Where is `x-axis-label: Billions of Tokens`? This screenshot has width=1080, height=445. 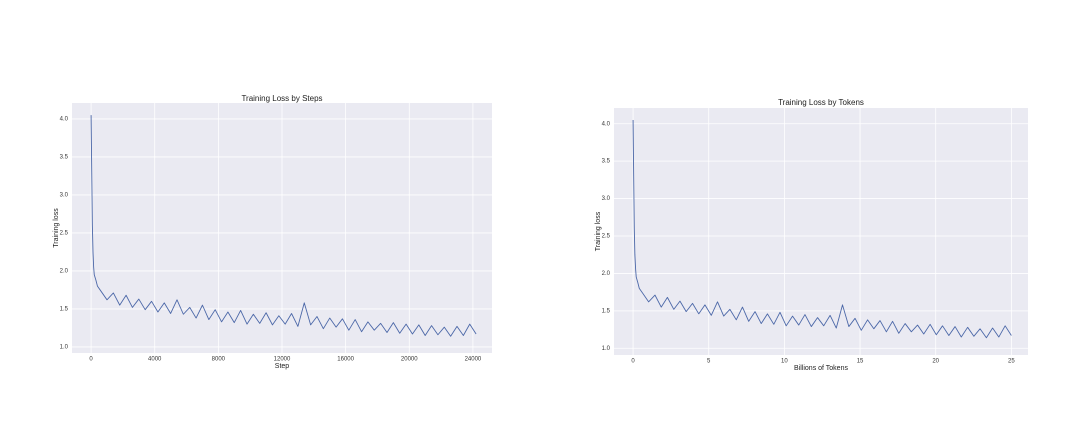
x-axis-label: Billions of Tokens is located at coordinates (821, 368).